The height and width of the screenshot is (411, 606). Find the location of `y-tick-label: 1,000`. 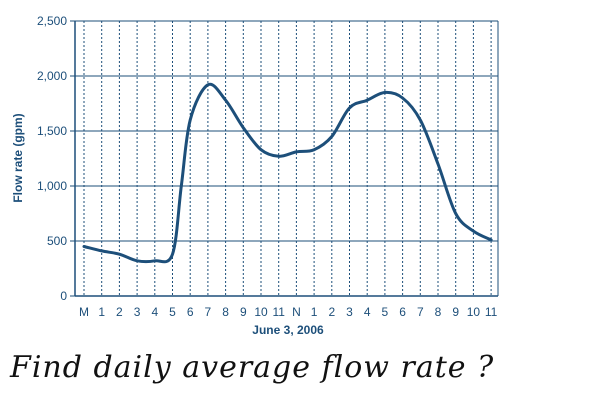

y-tick-label: 1,000 is located at coordinates (52, 186).